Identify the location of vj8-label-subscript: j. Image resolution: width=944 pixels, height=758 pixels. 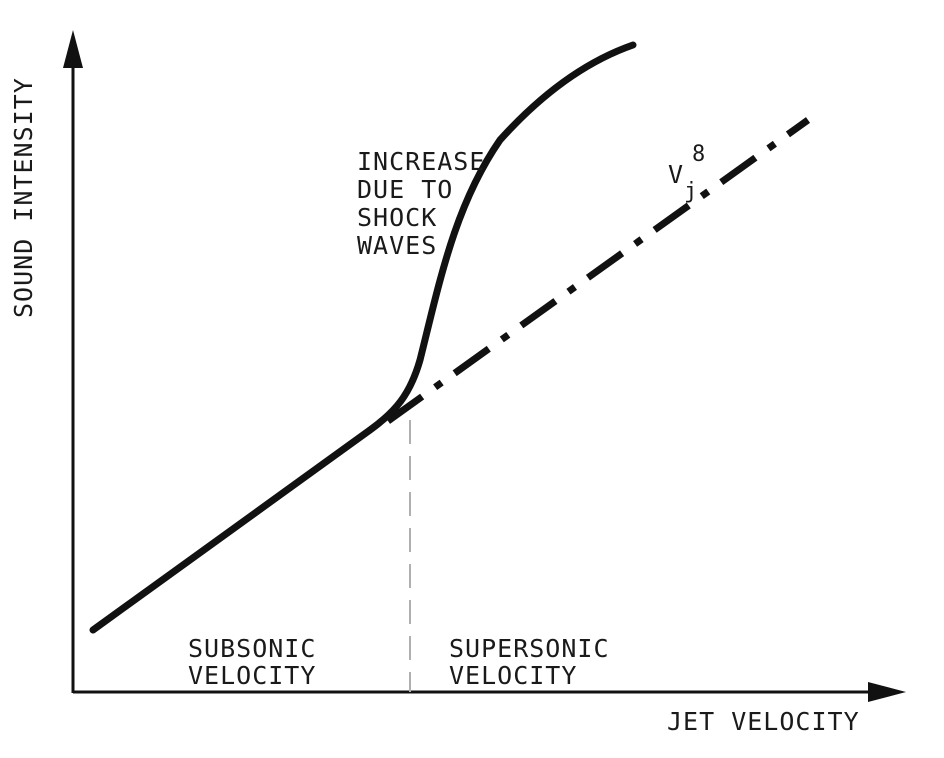
(690, 191).